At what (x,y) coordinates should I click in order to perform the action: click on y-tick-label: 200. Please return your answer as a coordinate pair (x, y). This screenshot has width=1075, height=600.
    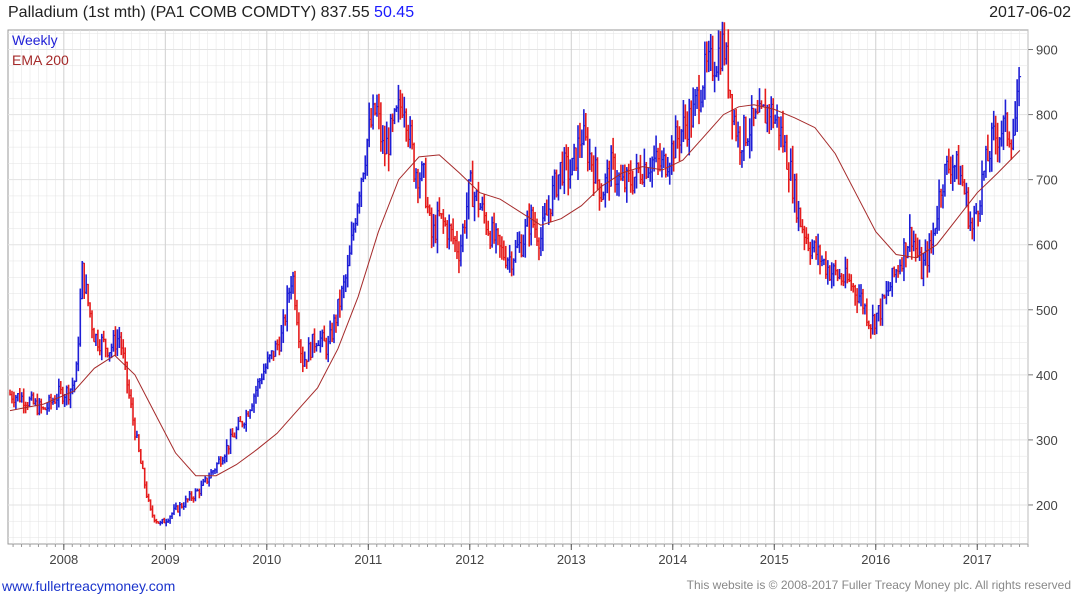
    Looking at the image, I should click on (1047, 505).